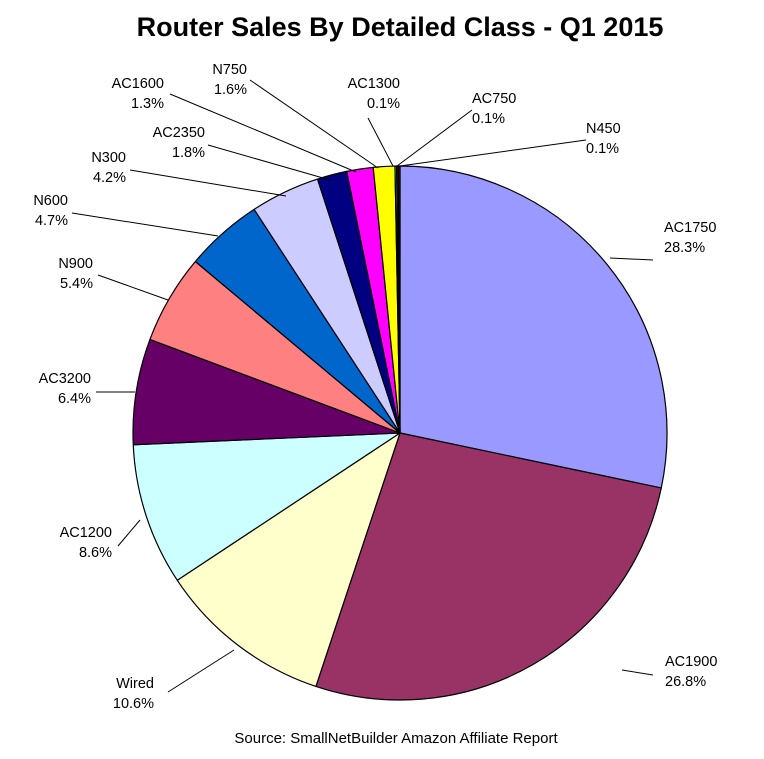 The height and width of the screenshot is (759, 764). What do you see at coordinates (50, 211) in the screenshot?
I see `label-n600: N600 4.7%` at bounding box center [50, 211].